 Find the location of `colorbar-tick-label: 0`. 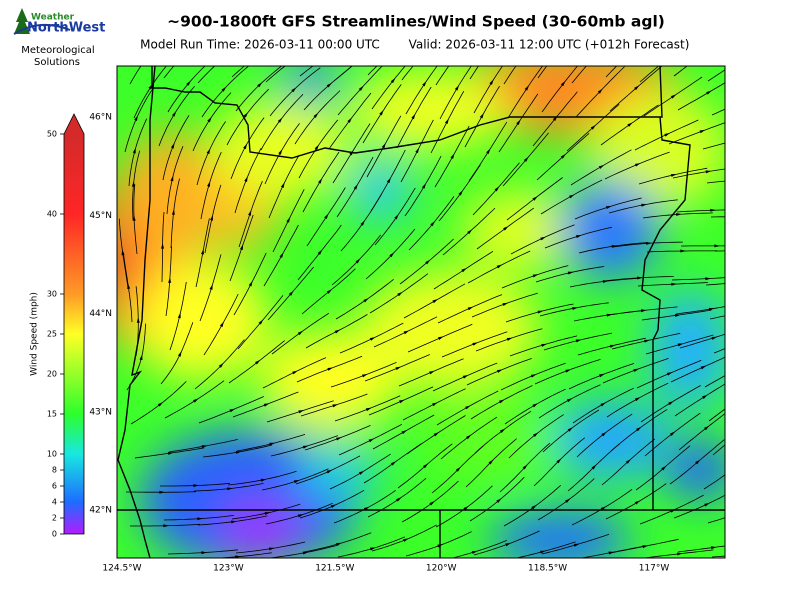

colorbar-tick-label: 0 is located at coordinates (54, 534).